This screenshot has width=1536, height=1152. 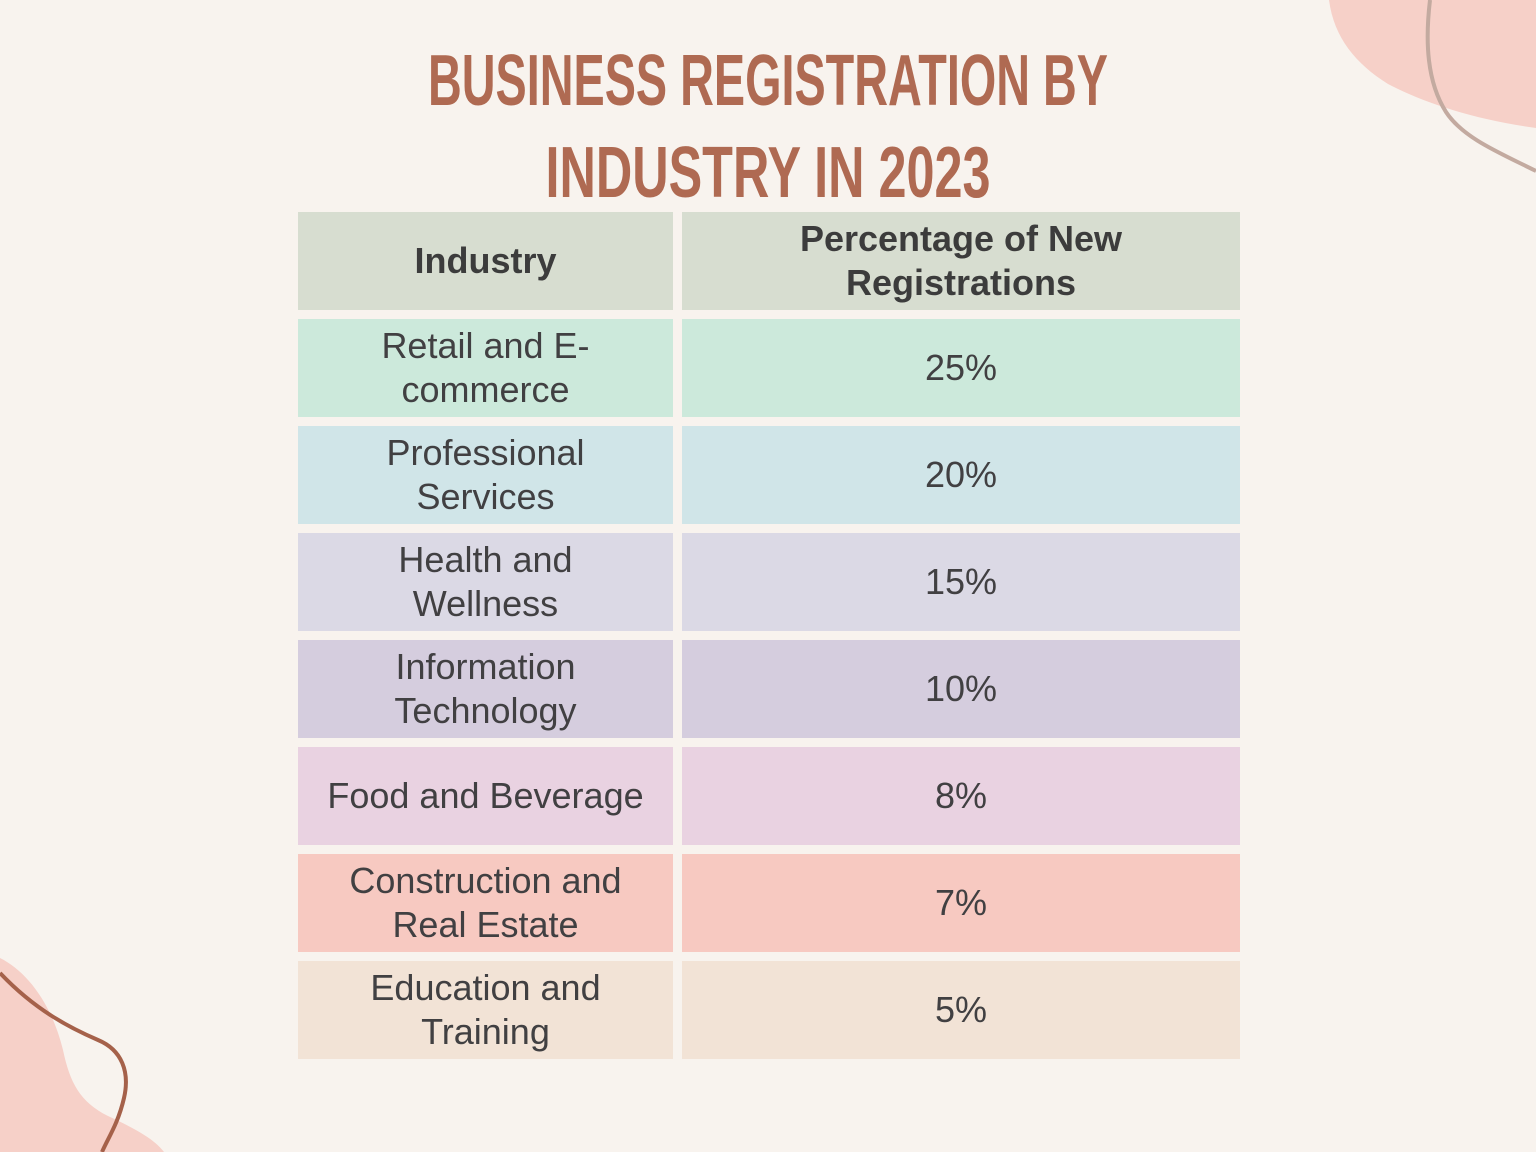 I want to click on percentage-cell: 25%, so click(x=961, y=368).